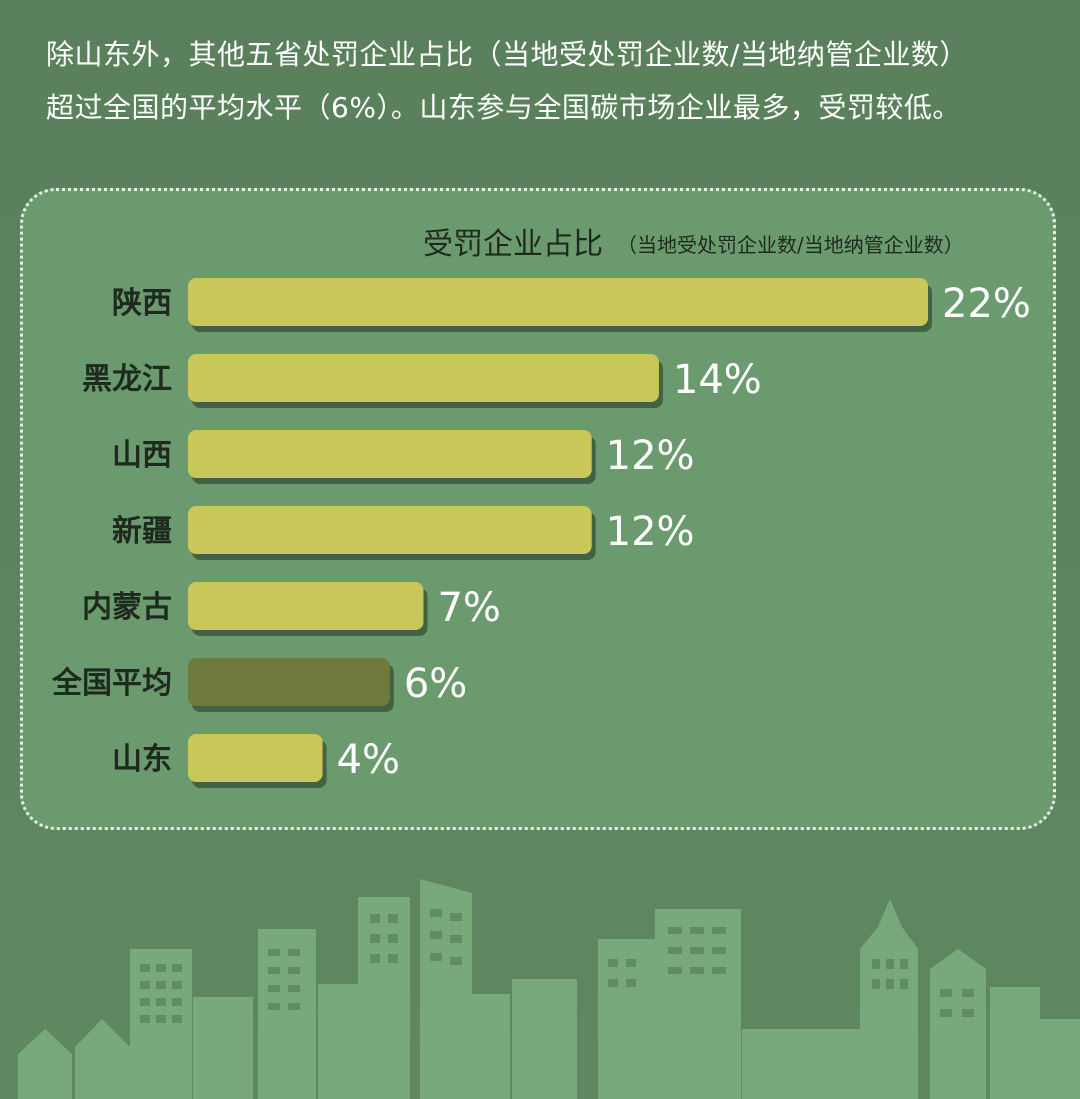 This screenshot has height=1099, width=1080. Describe the element at coordinates (503, 107) in the screenshot. I see `intro-line-2: 超过全国的平均水平（6%）。山东参与全国碳市场企业最多，受罚较低。` at that location.